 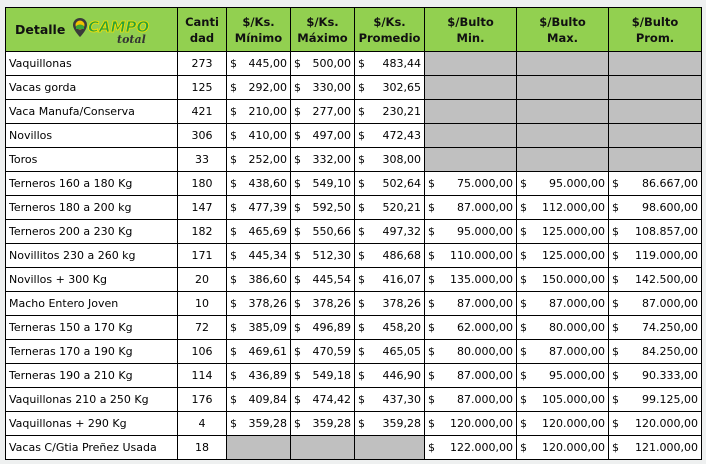 I want to click on amount: 469,61, so click(x=268, y=351).